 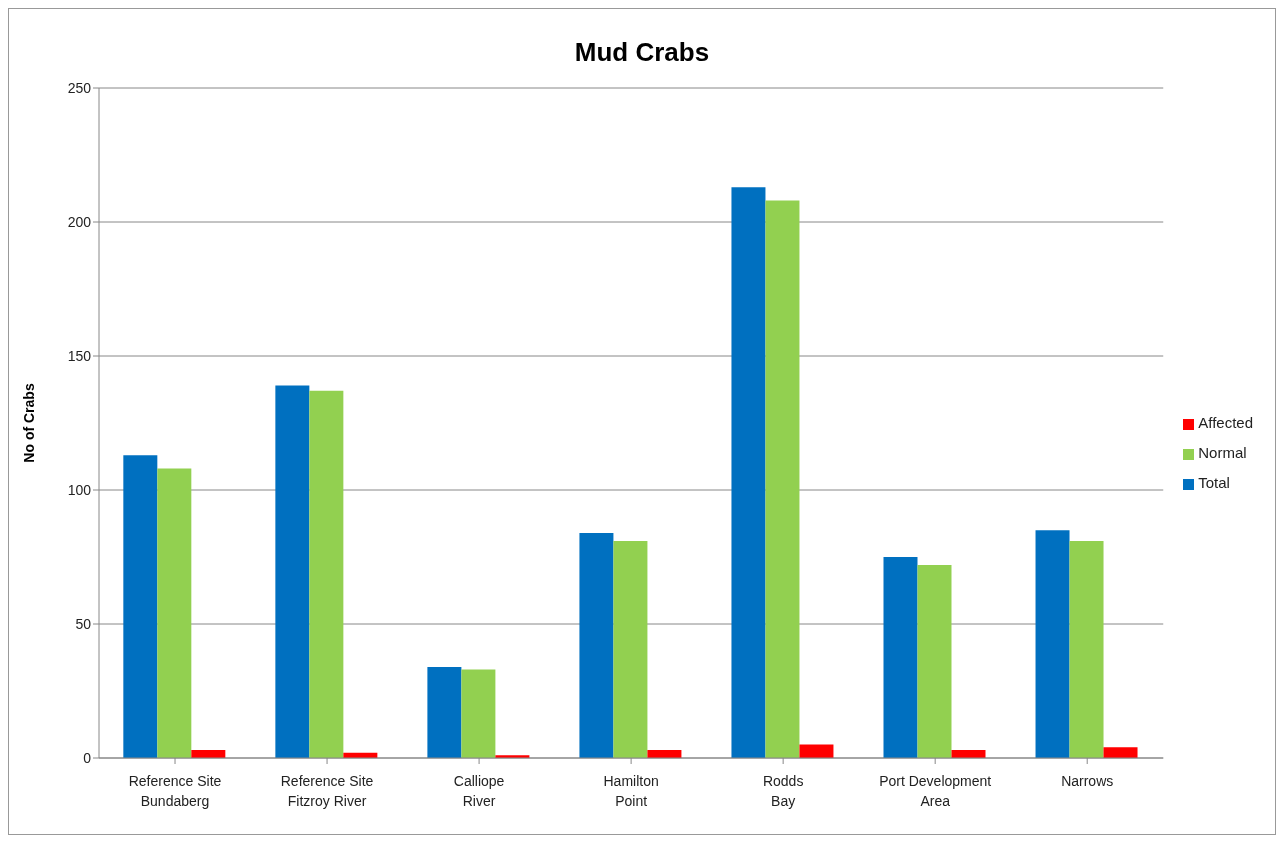 I want to click on chart-title: Mud Crabs, so click(x=642, y=52).